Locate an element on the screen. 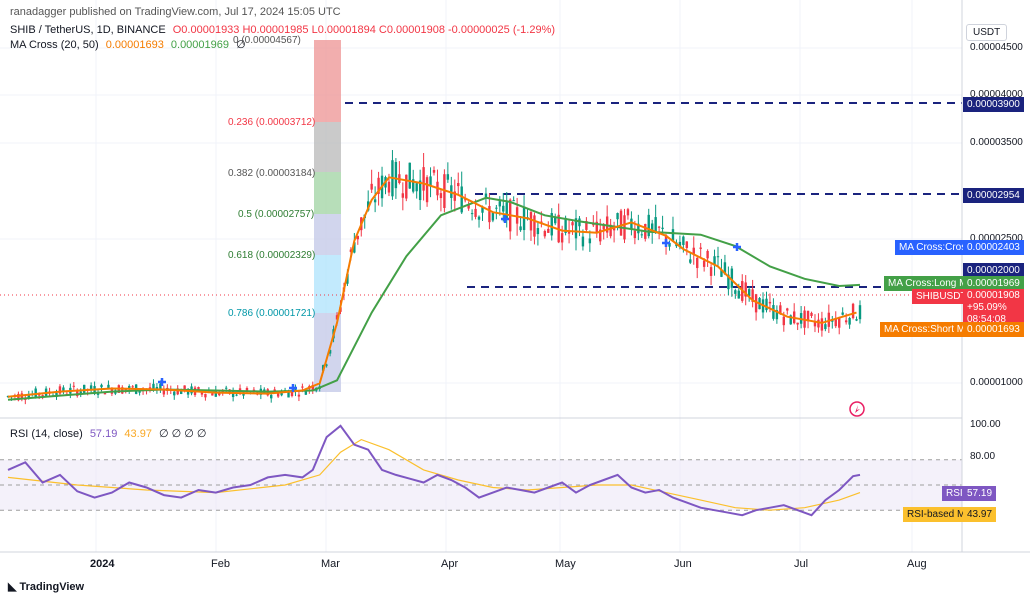  rsi-line is located at coordinates (434, 470).